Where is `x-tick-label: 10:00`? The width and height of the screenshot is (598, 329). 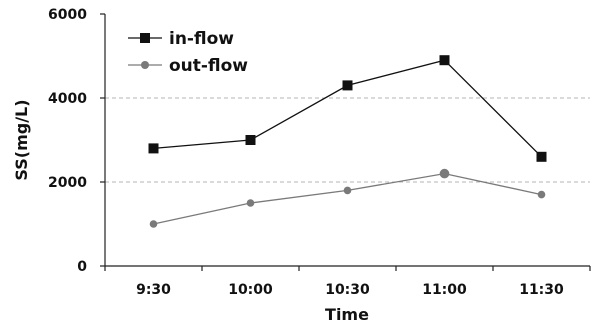 x-tick-label: 10:00 is located at coordinates (250, 290).